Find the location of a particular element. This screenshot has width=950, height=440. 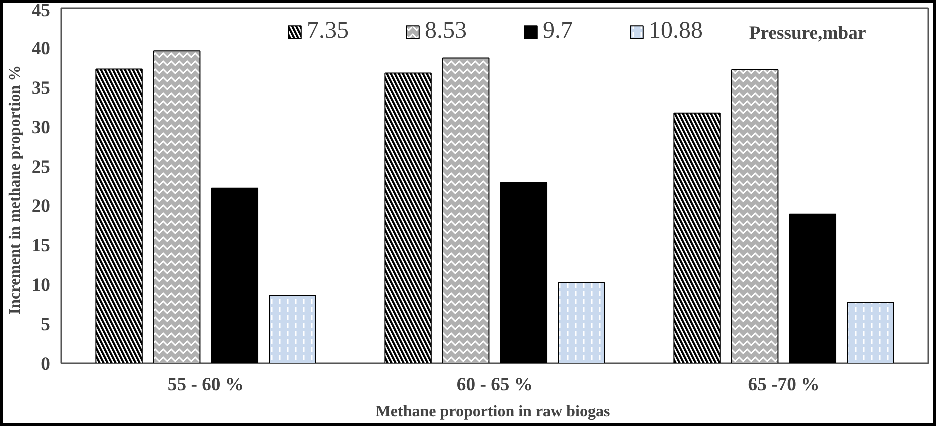

legend-label: 8.53 is located at coordinates (446, 31).